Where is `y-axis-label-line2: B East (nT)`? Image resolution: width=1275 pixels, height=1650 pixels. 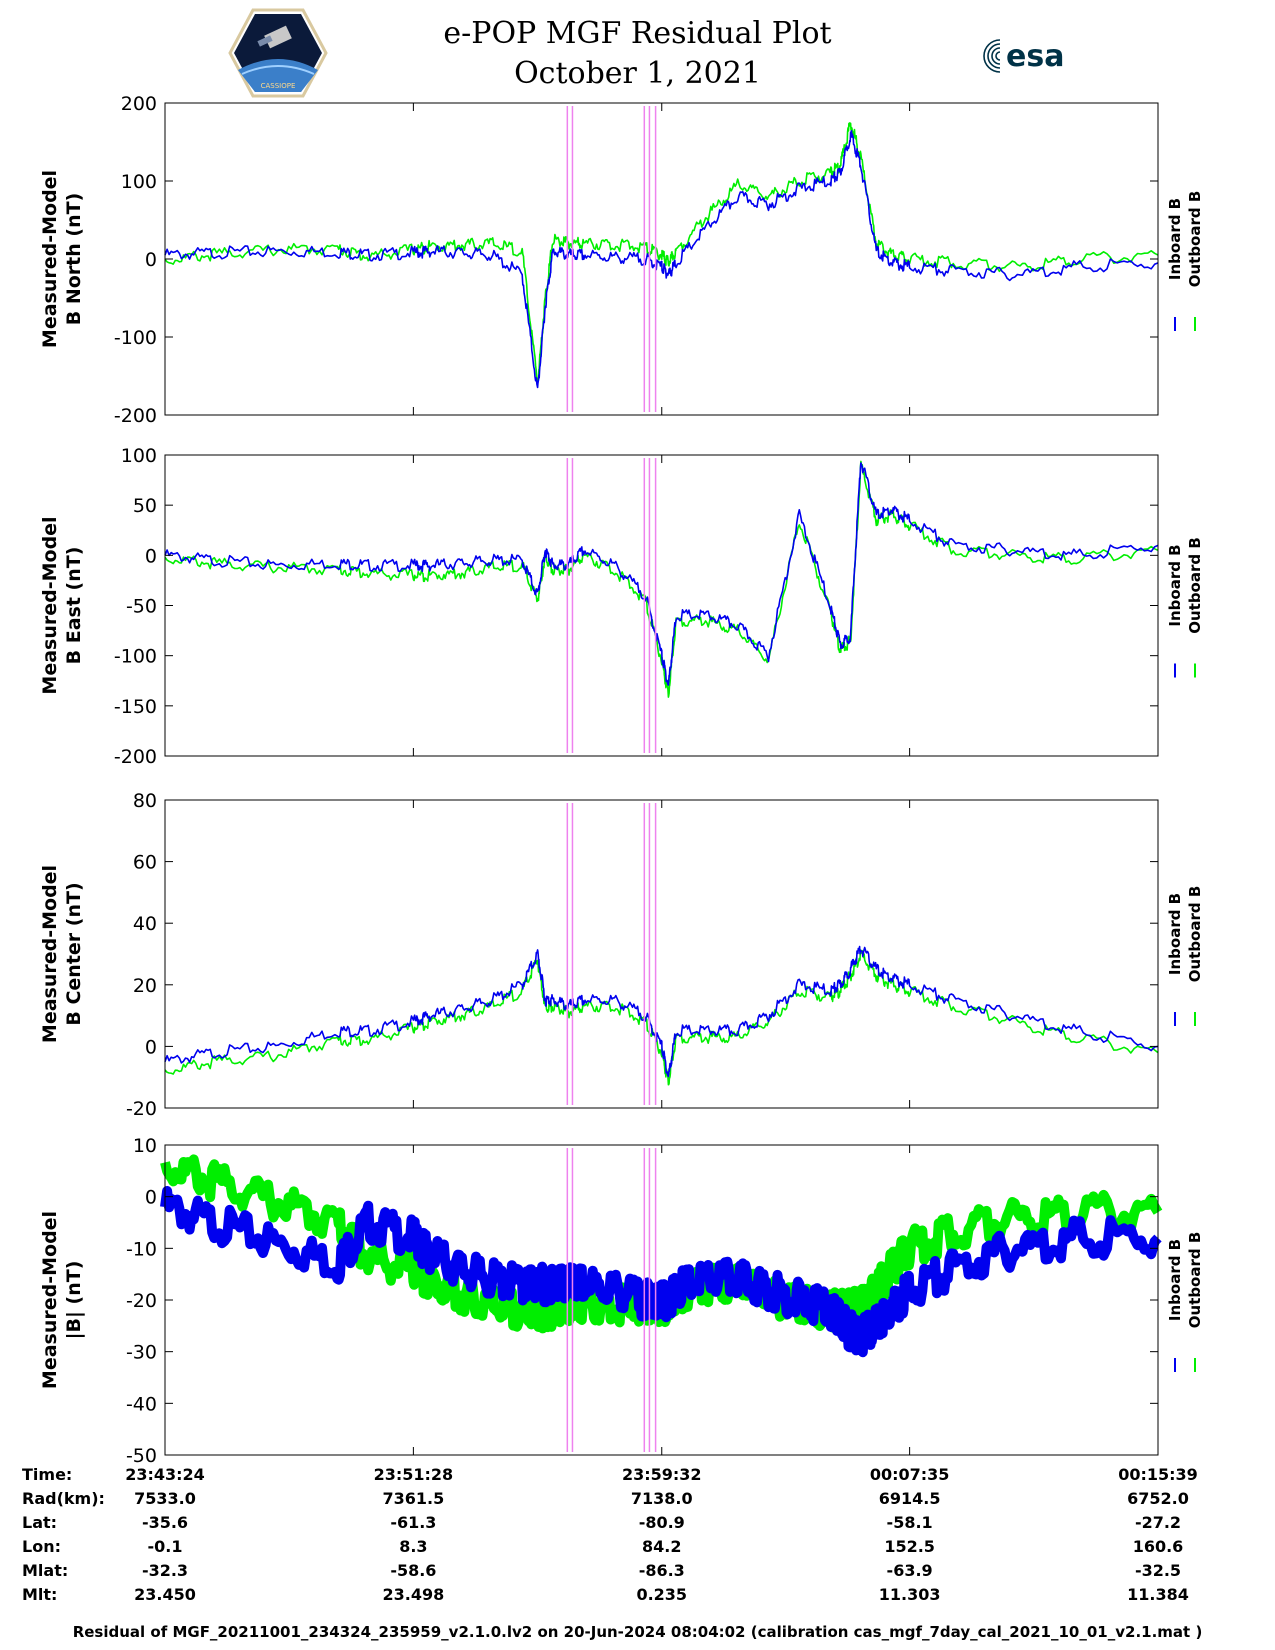 y-axis-label-line2: B East (nT) is located at coordinates (74, 606).